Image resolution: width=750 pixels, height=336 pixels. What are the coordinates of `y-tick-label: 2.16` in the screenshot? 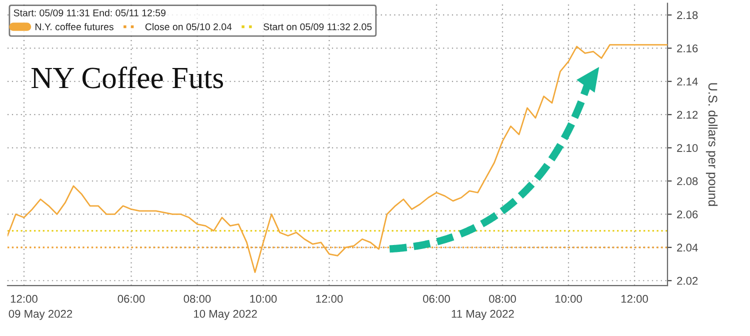 It's located at (687, 48).